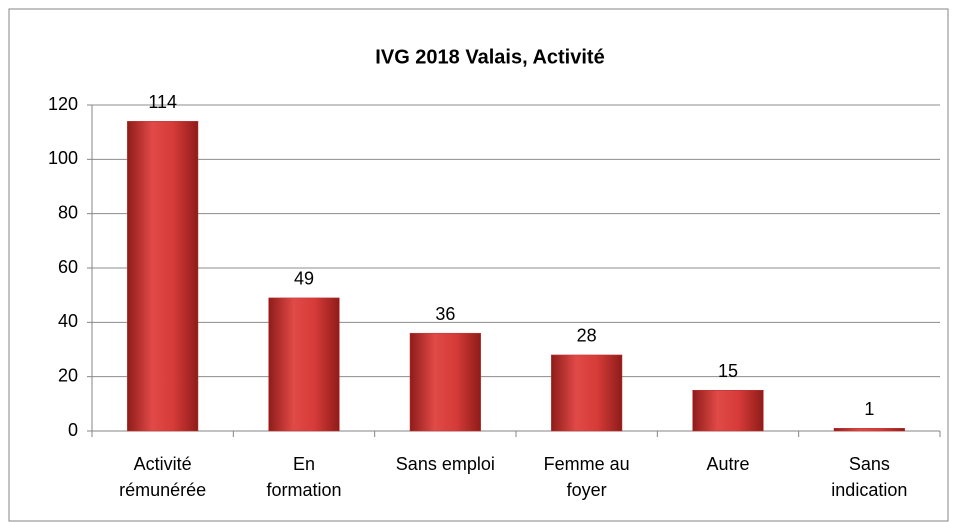 This screenshot has height=522, width=957. Describe the element at coordinates (869, 477) in the screenshot. I see `x-tick-label: Sans indication` at that location.